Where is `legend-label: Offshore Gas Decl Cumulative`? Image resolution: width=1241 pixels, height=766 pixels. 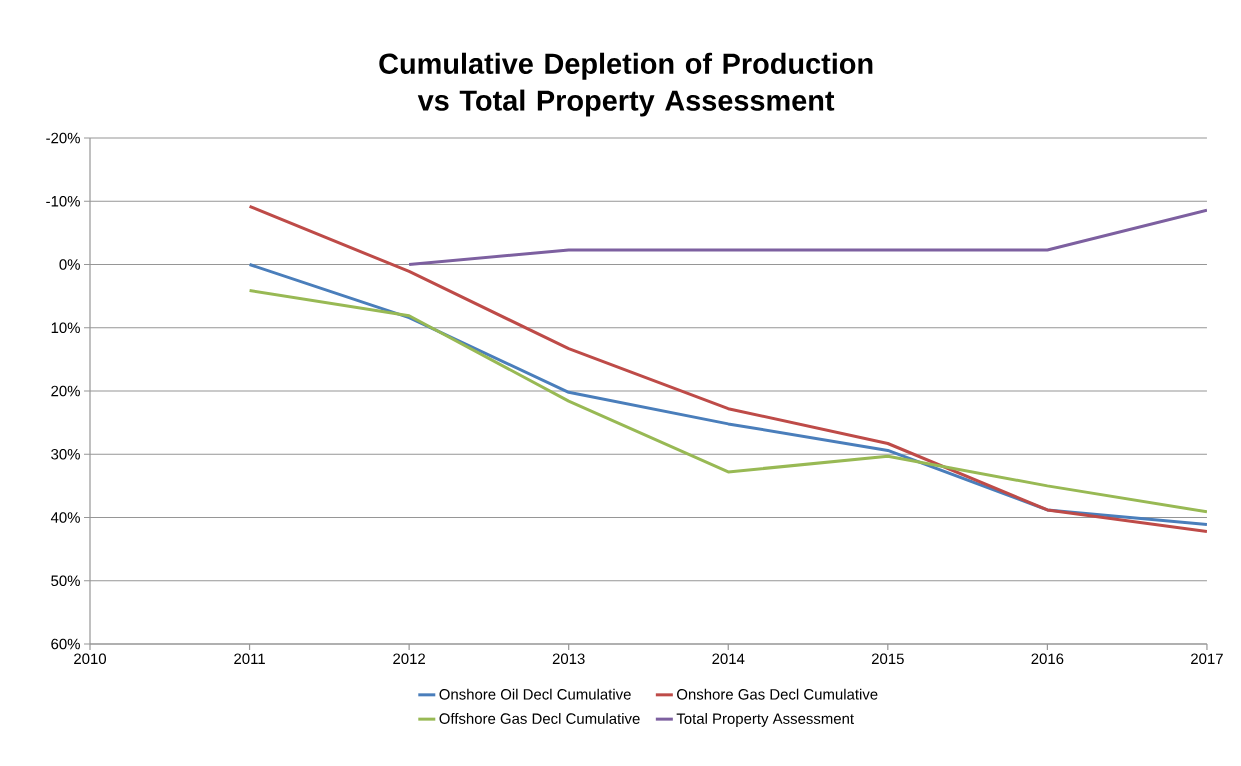 legend-label: Offshore Gas Decl Cumulative is located at coordinates (539, 718).